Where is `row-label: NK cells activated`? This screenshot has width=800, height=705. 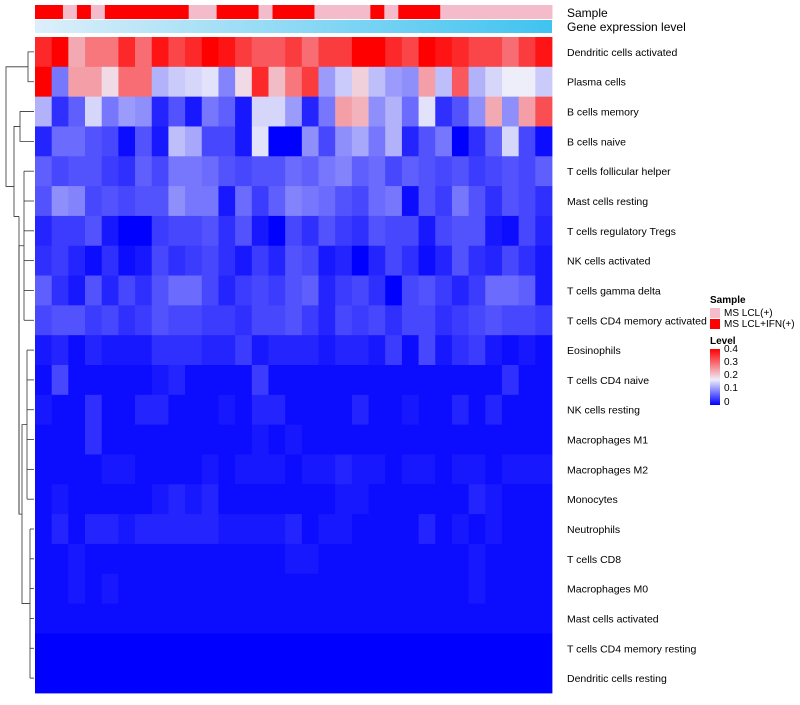
row-label: NK cells activated is located at coordinates (609, 262).